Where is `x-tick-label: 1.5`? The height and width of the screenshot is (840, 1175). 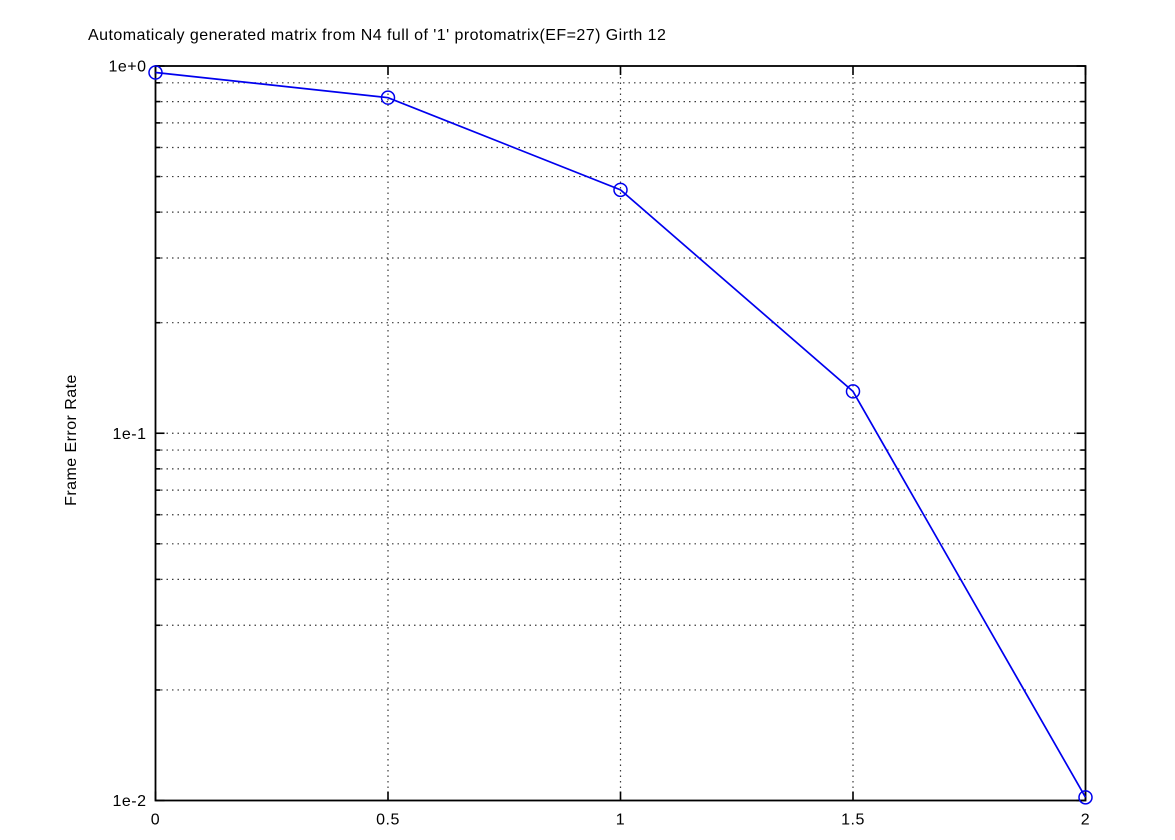
x-tick-label: 1.5 is located at coordinates (853, 820).